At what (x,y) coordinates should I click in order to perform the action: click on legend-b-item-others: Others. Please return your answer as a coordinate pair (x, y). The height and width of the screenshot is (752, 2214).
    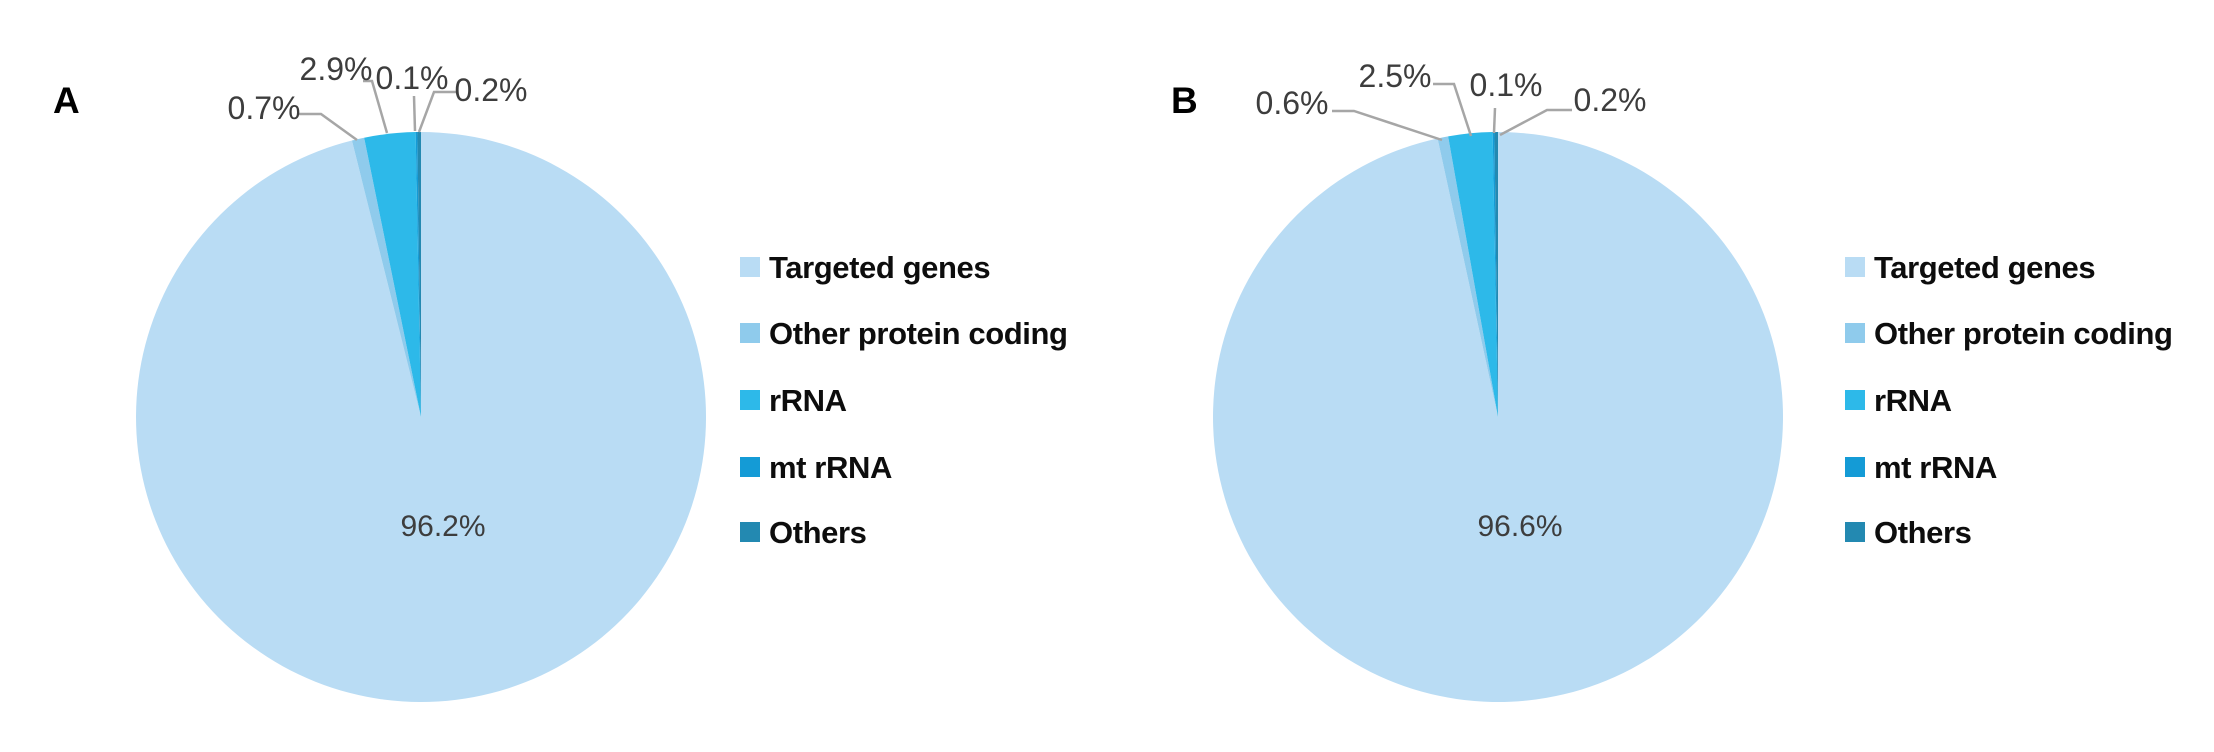
    Looking at the image, I should click on (1908, 532).